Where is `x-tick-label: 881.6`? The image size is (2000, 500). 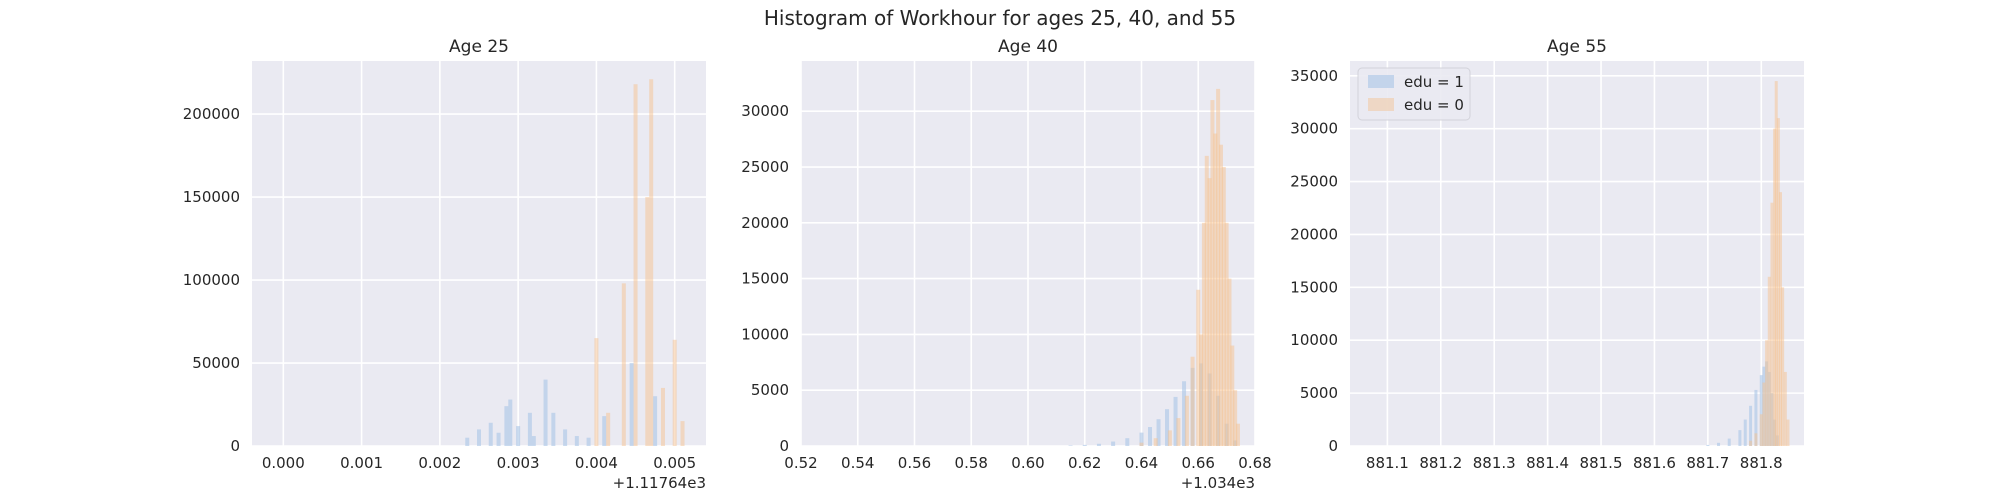 x-tick-label: 881.6 is located at coordinates (1654, 463).